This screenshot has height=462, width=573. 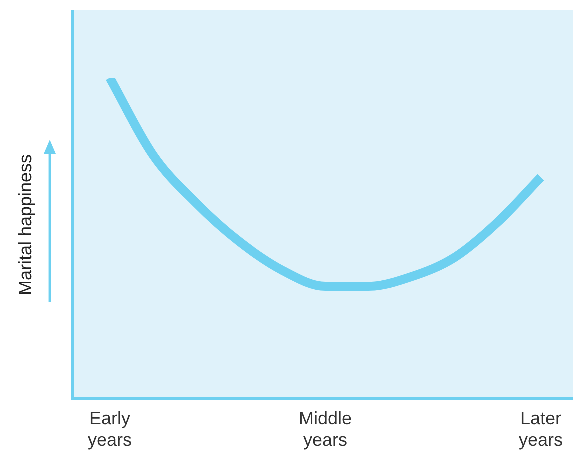 I want to click on y-axis-title: Marital happiness, so click(x=26, y=225).